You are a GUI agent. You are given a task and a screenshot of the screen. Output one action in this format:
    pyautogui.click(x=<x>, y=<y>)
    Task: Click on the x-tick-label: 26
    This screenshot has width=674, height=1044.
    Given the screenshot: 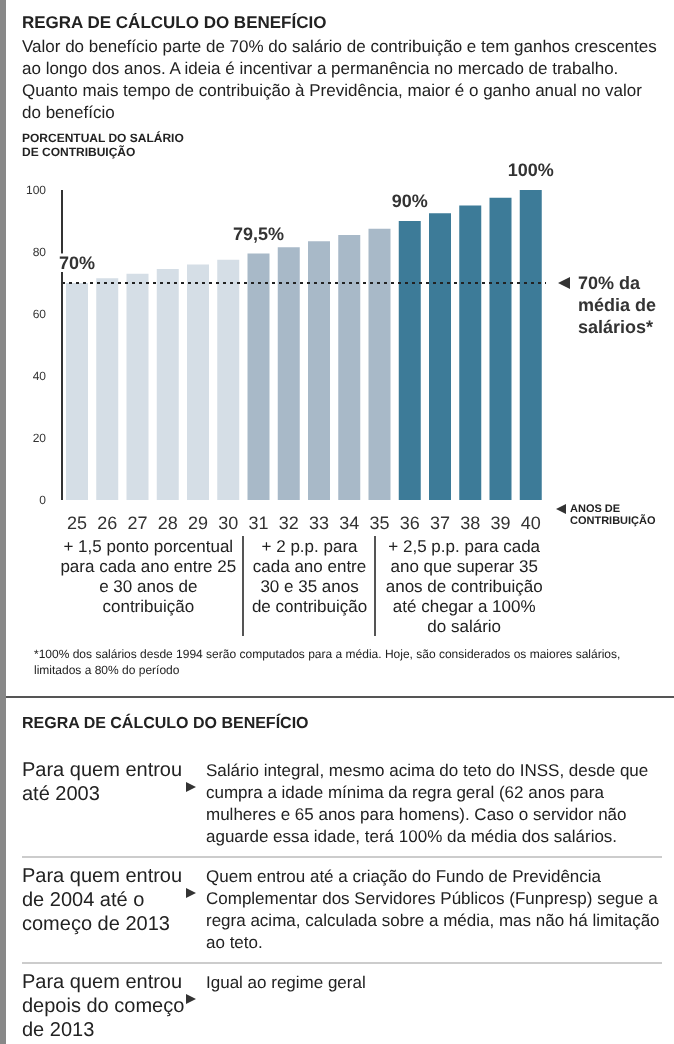 What is the action you would take?
    pyautogui.click(x=107, y=522)
    